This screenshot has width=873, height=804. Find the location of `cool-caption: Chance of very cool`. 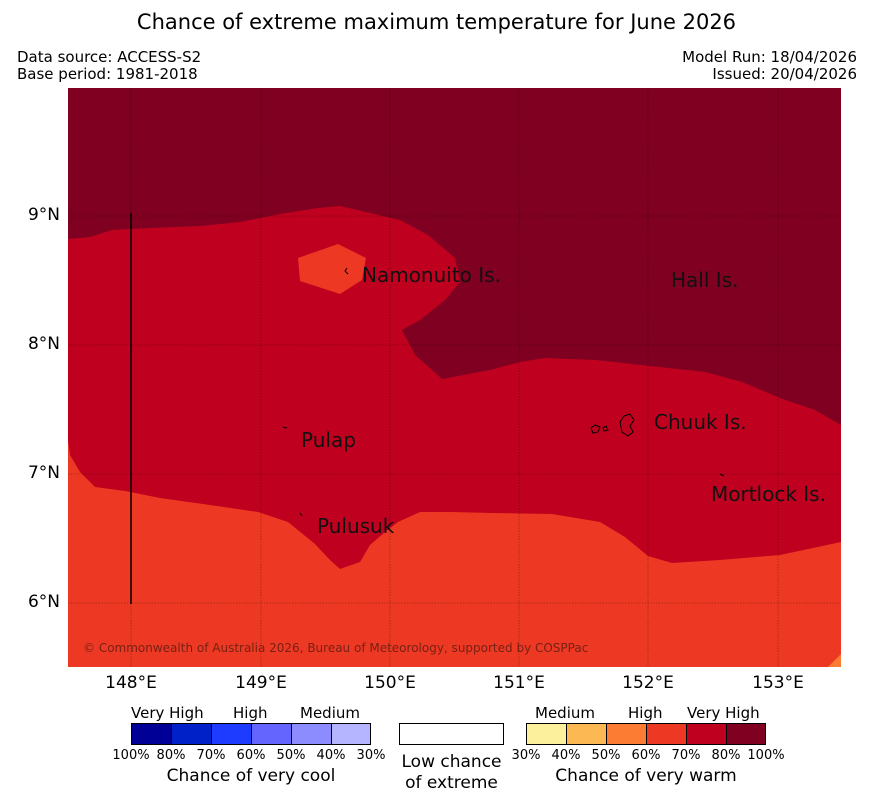

cool-caption: Chance of very cool is located at coordinates (251, 776).